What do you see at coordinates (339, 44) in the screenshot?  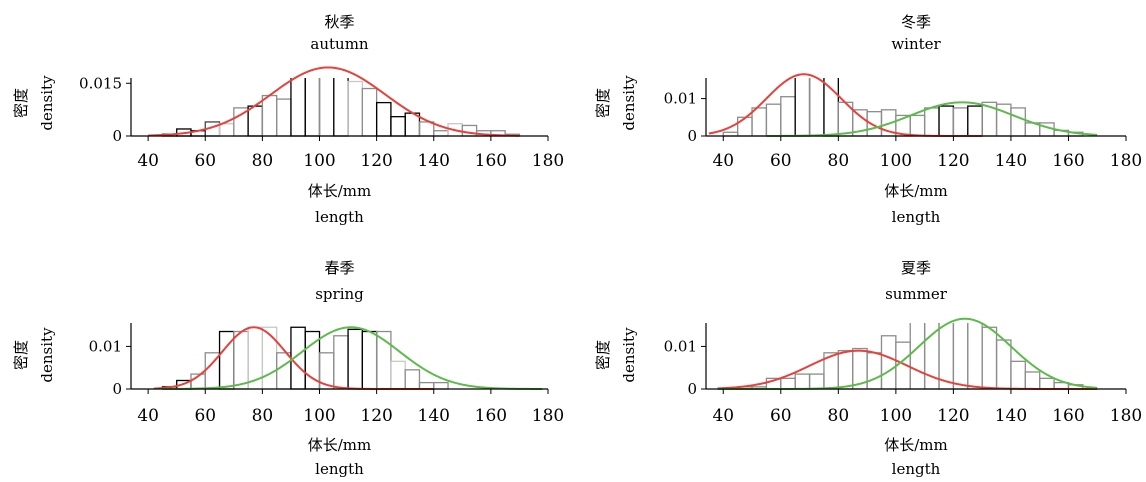 I see `chart-subtitle: autumn` at bounding box center [339, 44].